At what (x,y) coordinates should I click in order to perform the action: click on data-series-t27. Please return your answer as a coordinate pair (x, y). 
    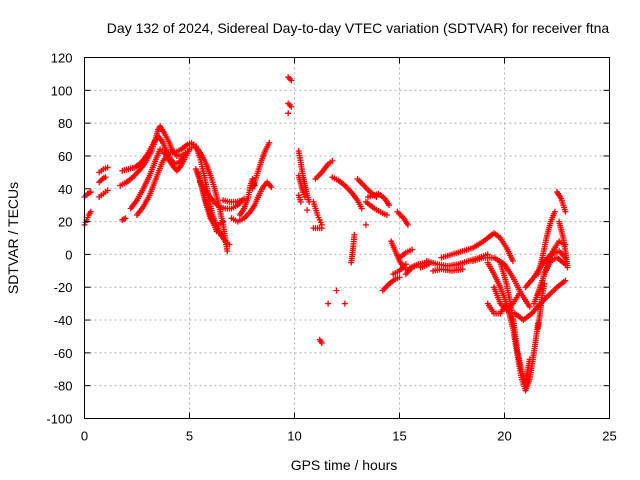
    Looking at the image, I should click on (324, 169).